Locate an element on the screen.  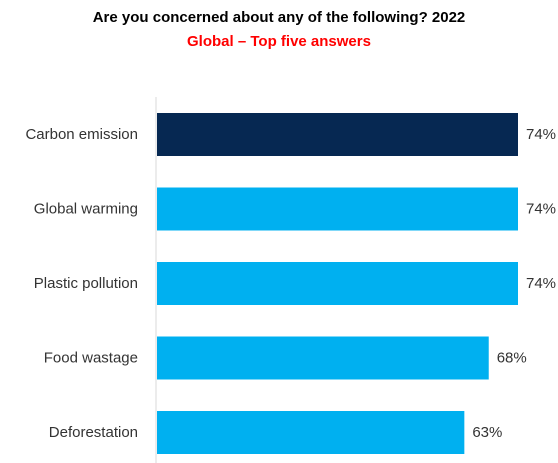
bar-plastic-pollution is located at coordinates (337, 283).